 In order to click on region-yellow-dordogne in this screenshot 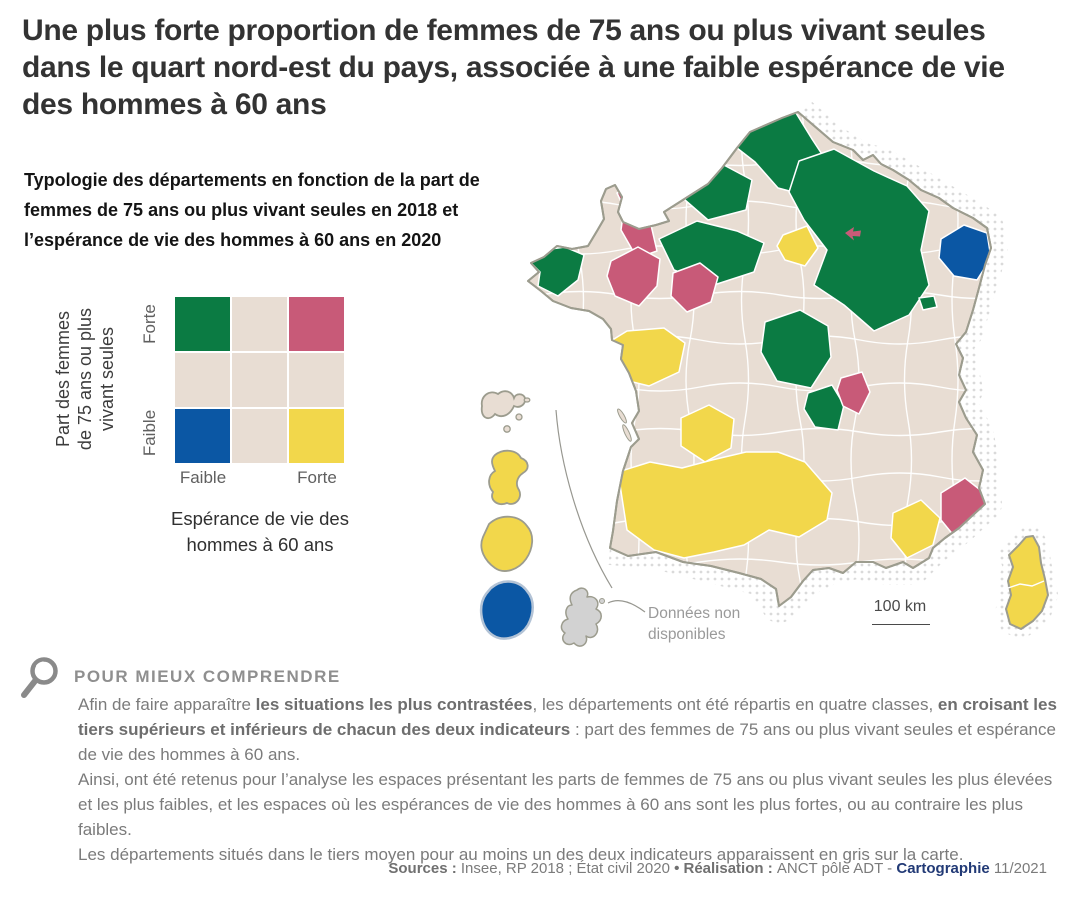, I will do `click(707, 433)`.